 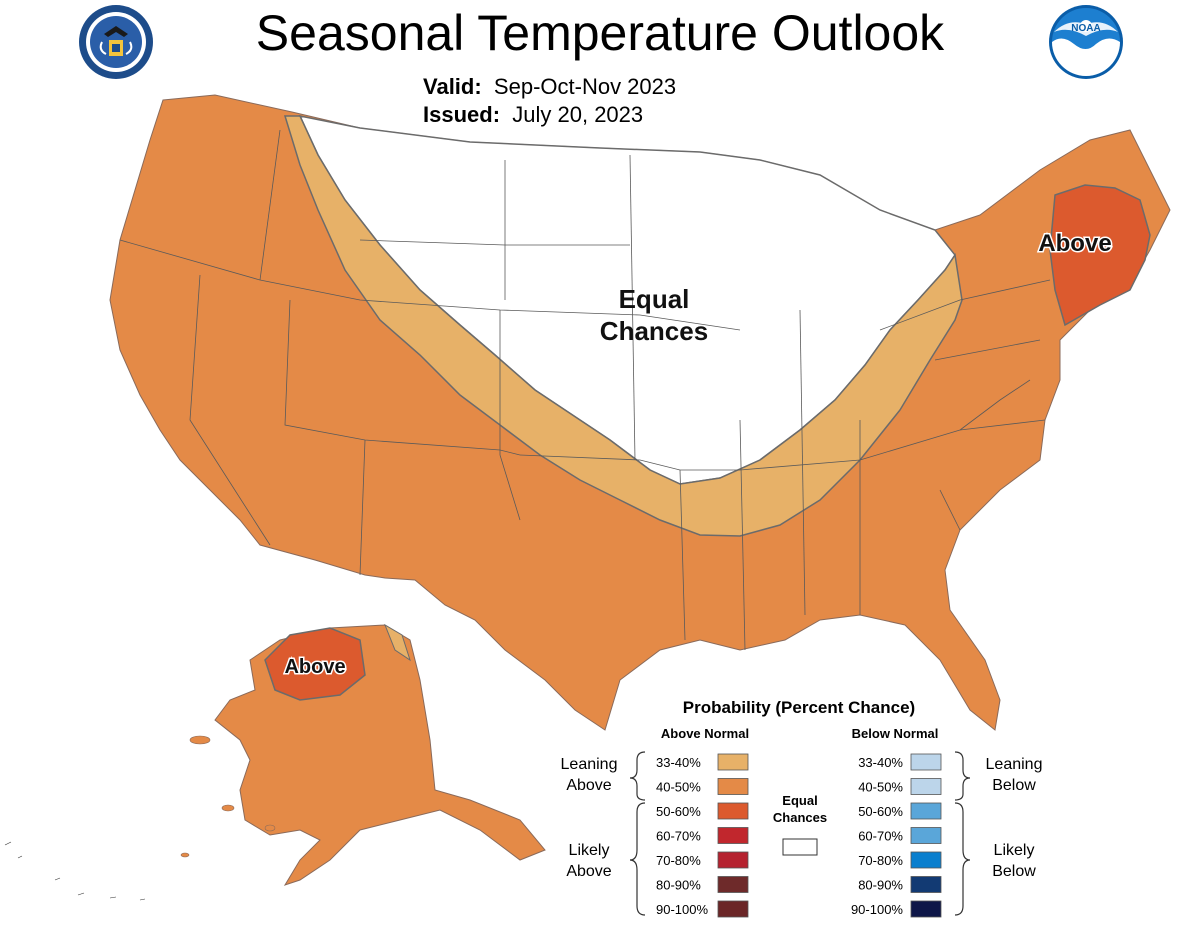 What do you see at coordinates (589, 764) in the screenshot?
I see `leaning-above-label-1: Leaning` at bounding box center [589, 764].